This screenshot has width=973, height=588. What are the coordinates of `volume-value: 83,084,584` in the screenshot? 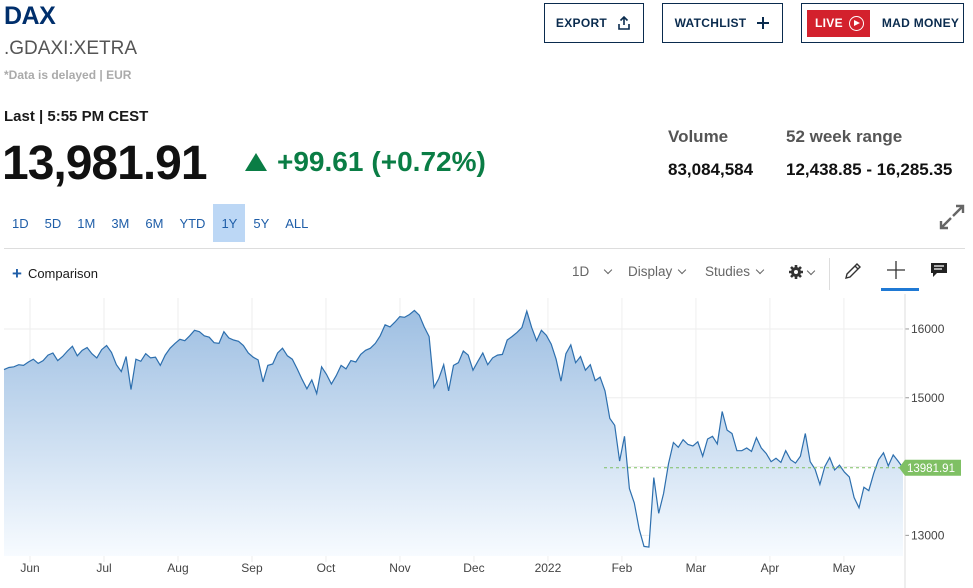 It's located at (711, 169).